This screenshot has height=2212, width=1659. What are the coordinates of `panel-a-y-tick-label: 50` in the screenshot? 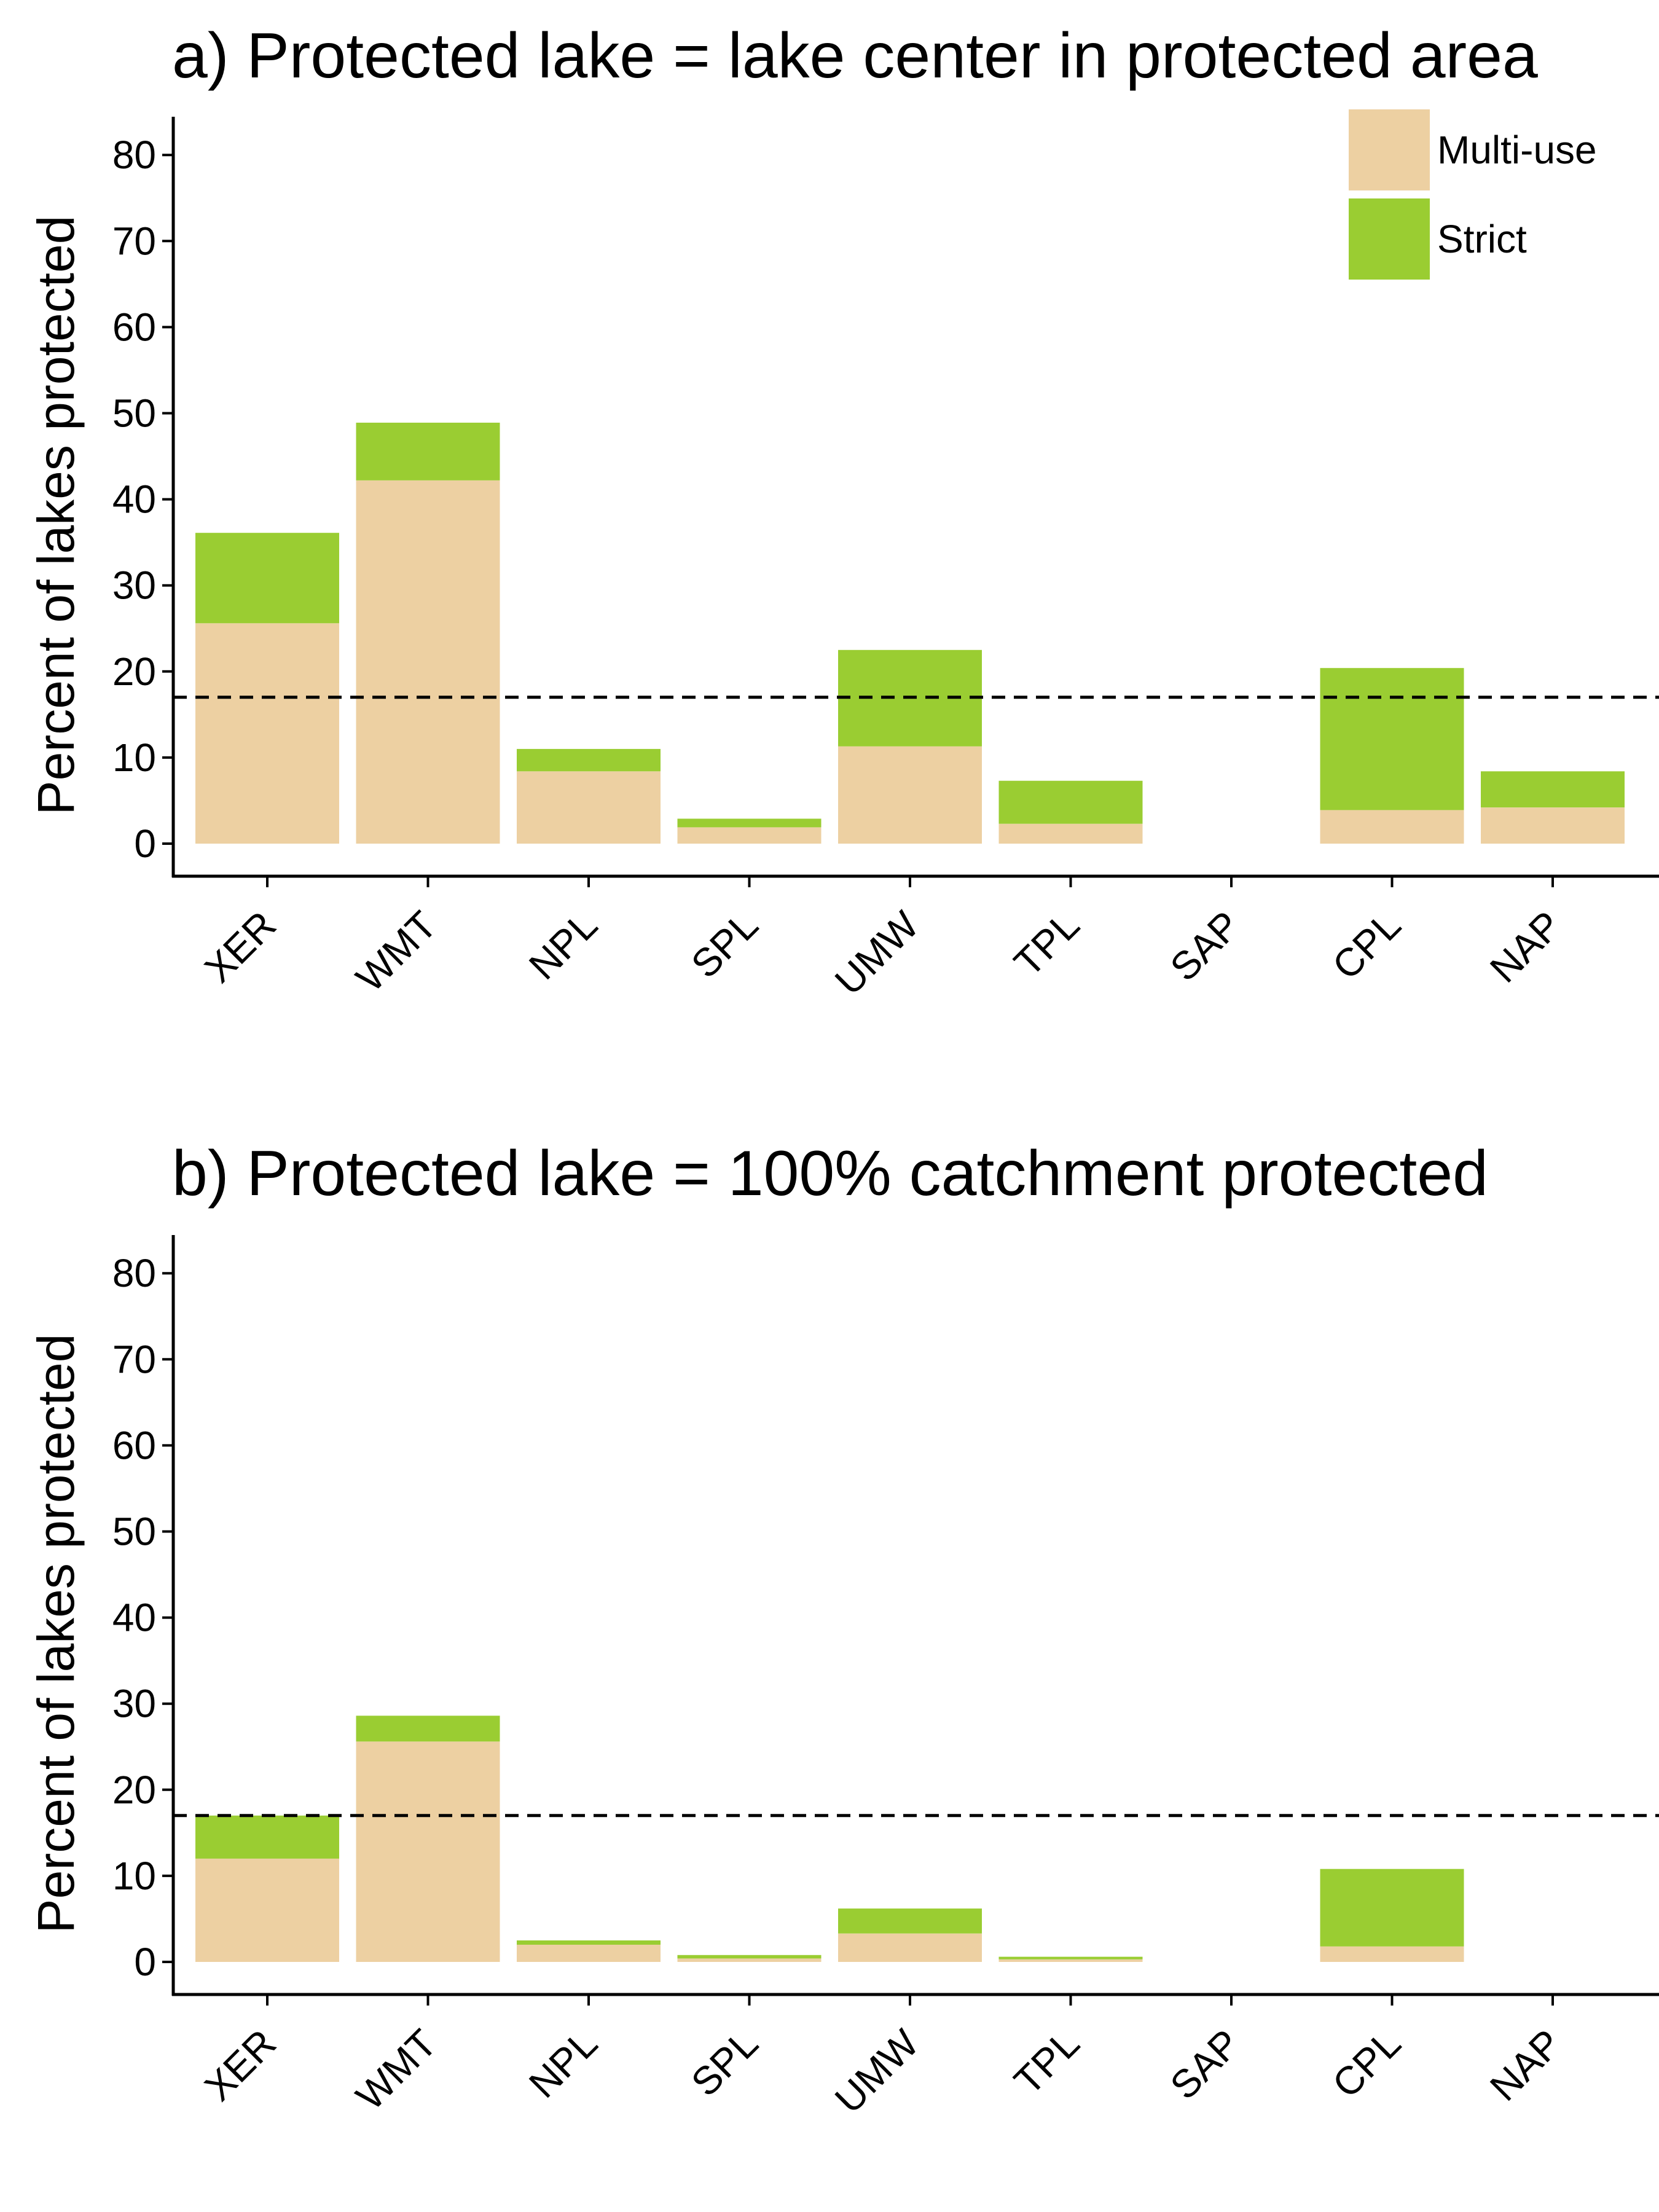 It's located at (134, 413).